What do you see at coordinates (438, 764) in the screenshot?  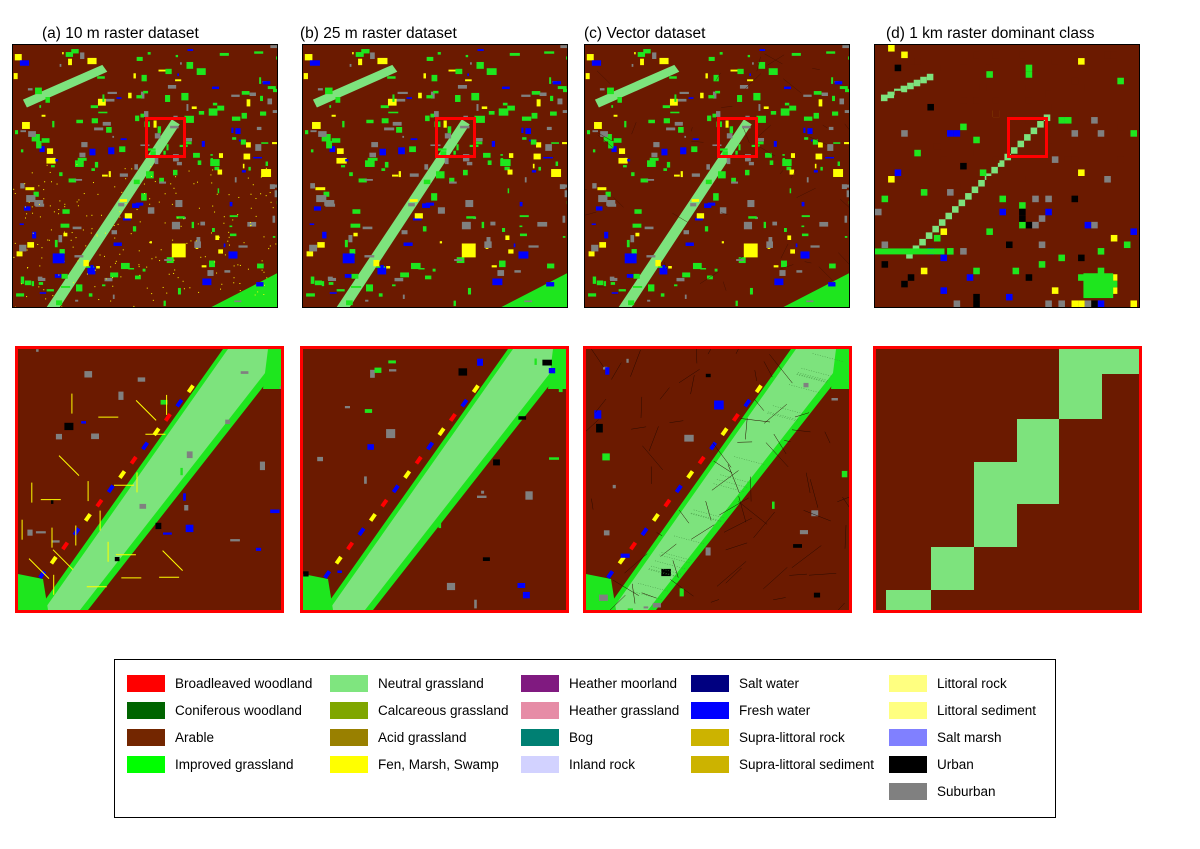 I see `legend-label: Fen, Marsh, Swamp` at bounding box center [438, 764].